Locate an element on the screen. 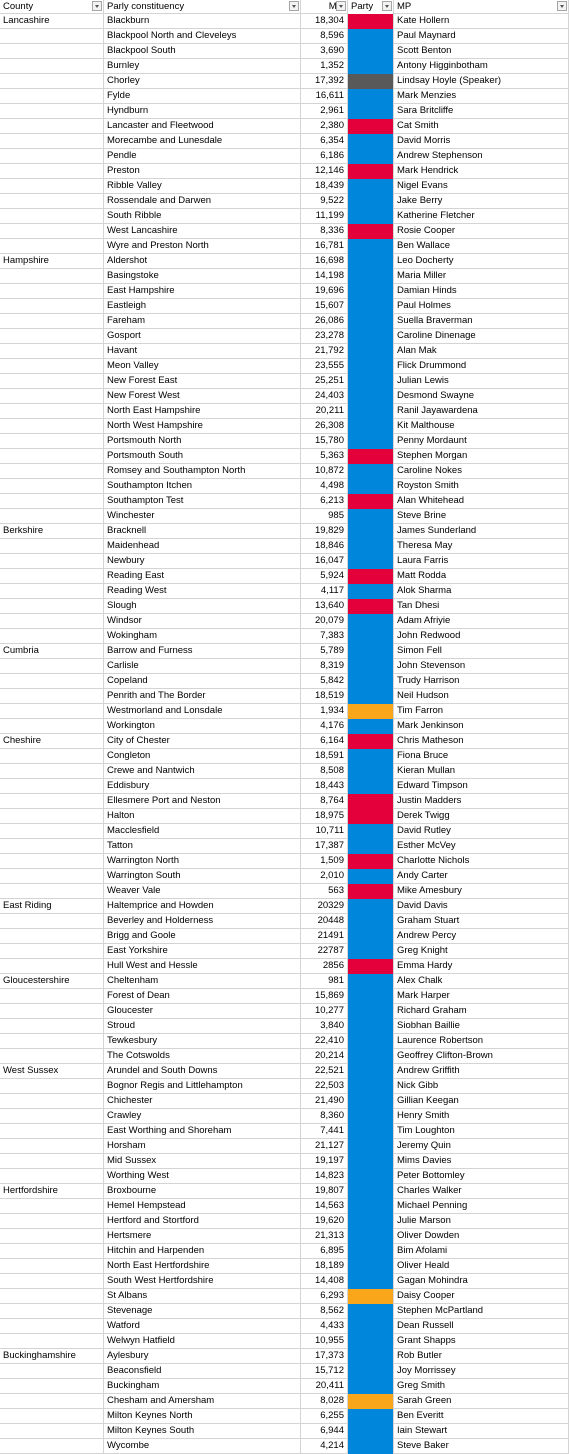  majority-cell: 22,521 is located at coordinates (324, 1071).